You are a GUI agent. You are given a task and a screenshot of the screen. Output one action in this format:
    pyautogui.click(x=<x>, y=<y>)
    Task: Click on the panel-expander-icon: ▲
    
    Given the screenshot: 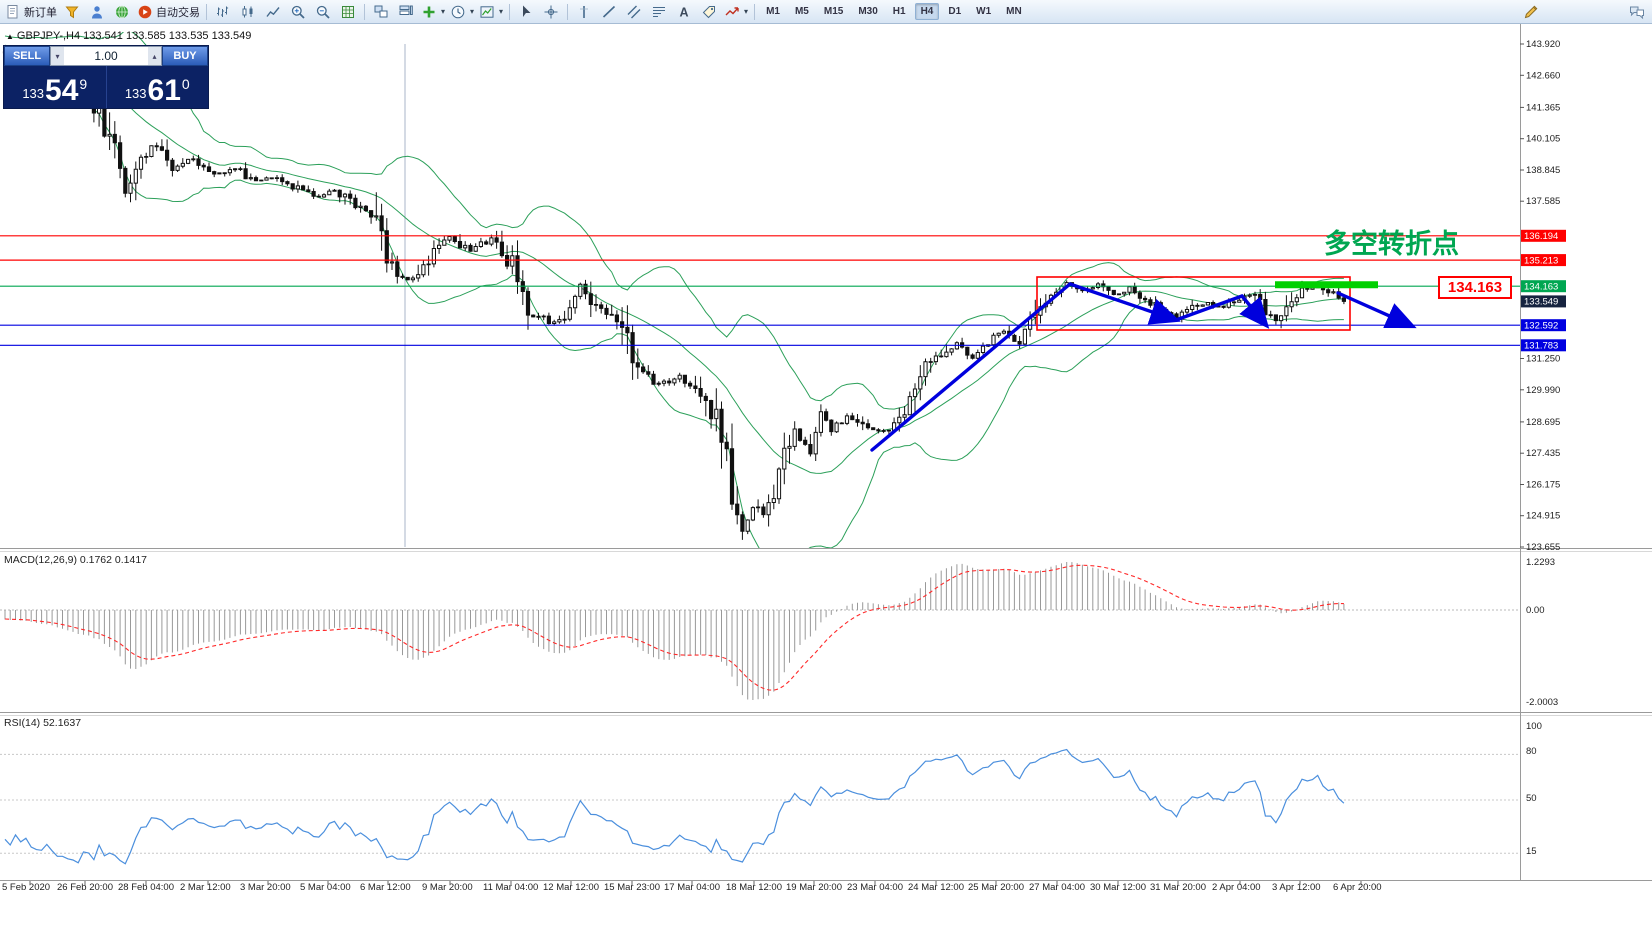 What is the action you would take?
    pyautogui.click(x=10, y=36)
    